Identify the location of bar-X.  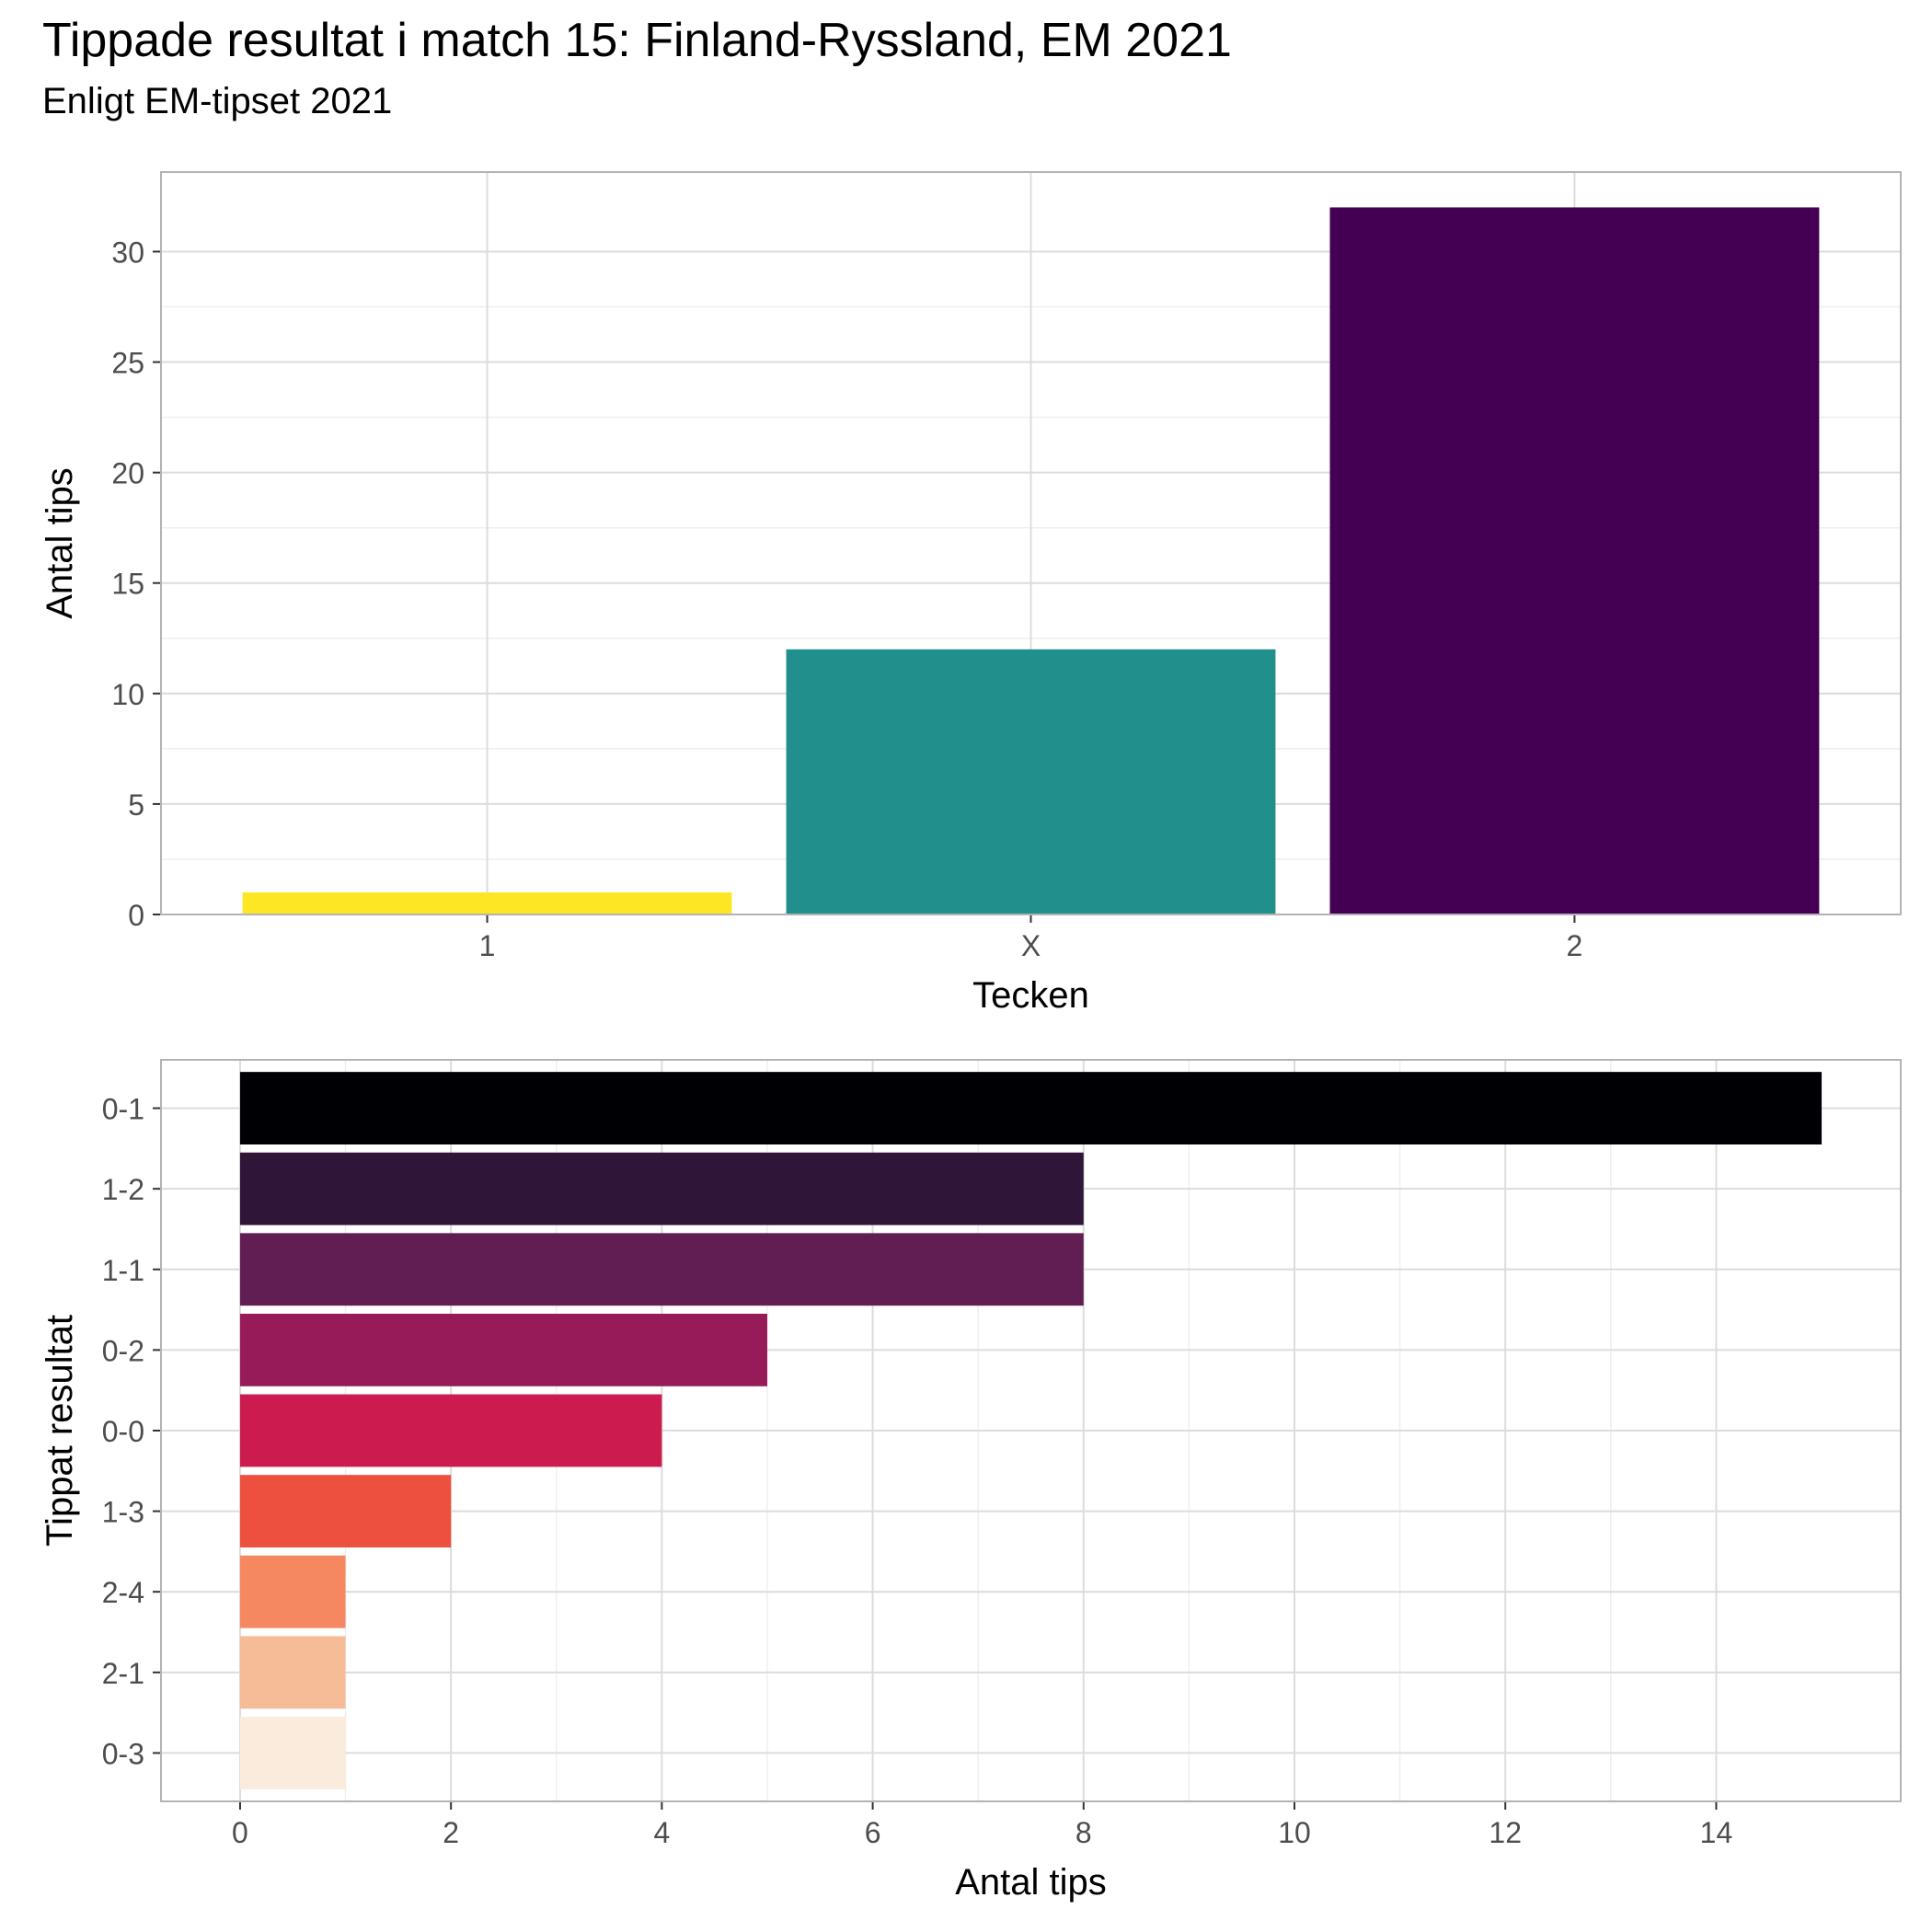
(1031, 781).